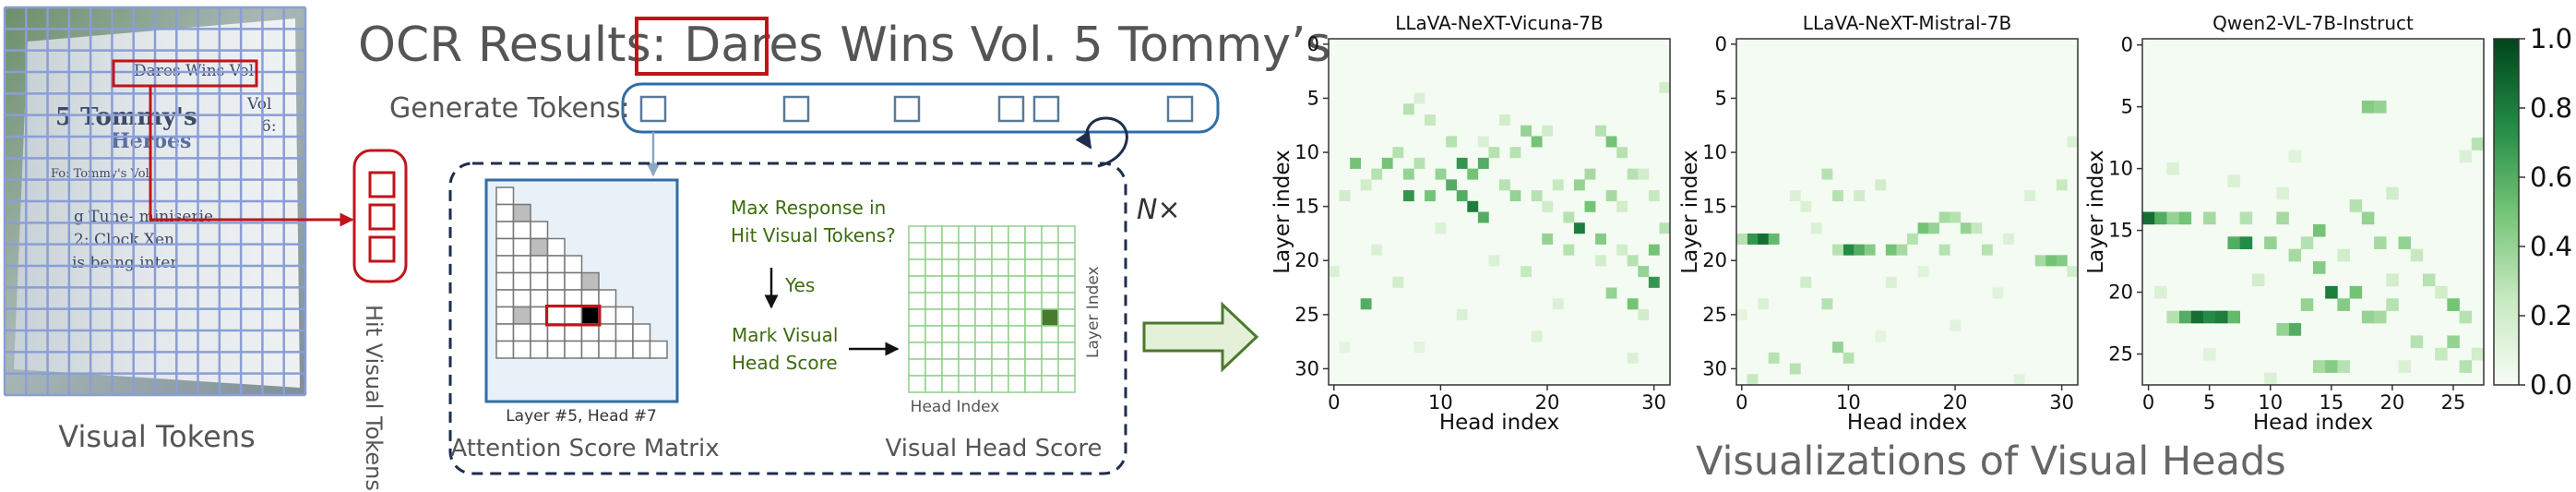 The image size is (2576, 492). Describe the element at coordinates (1714, 152) in the screenshot. I see `y-tick-label: 10` at that location.